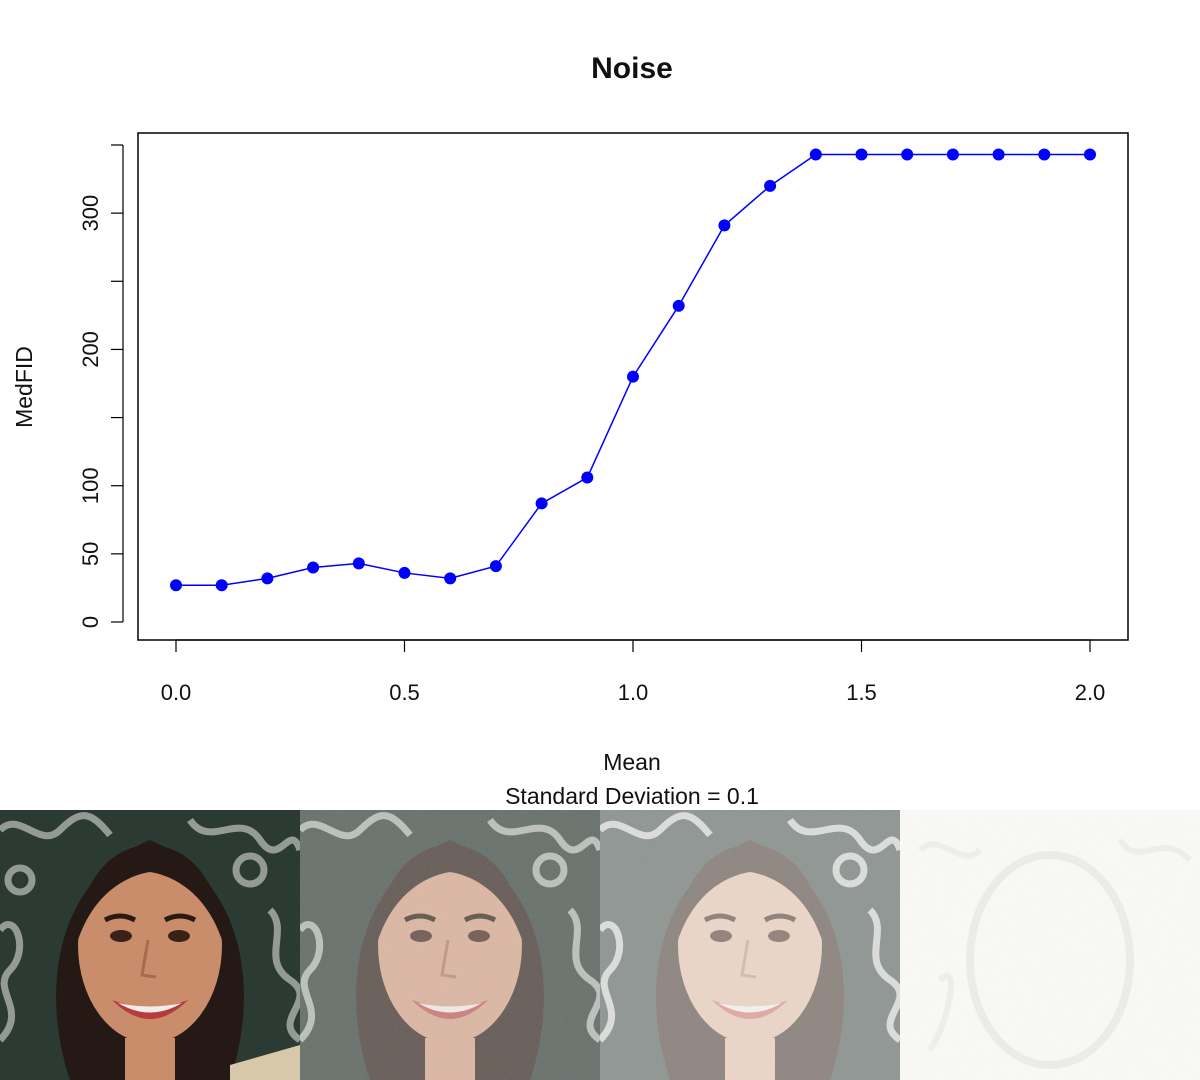 This screenshot has width=1200, height=1080. What do you see at coordinates (90, 213) in the screenshot?
I see `y-tick-label: 300` at bounding box center [90, 213].